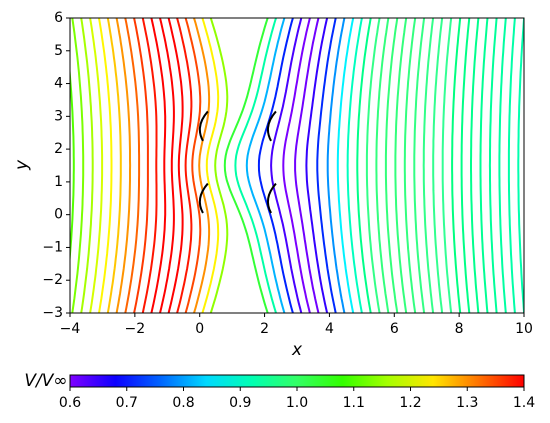 Image resolution: width=550 pixels, height=423 pixels. I want to click on x-tick-label: −4, so click(70, 329).